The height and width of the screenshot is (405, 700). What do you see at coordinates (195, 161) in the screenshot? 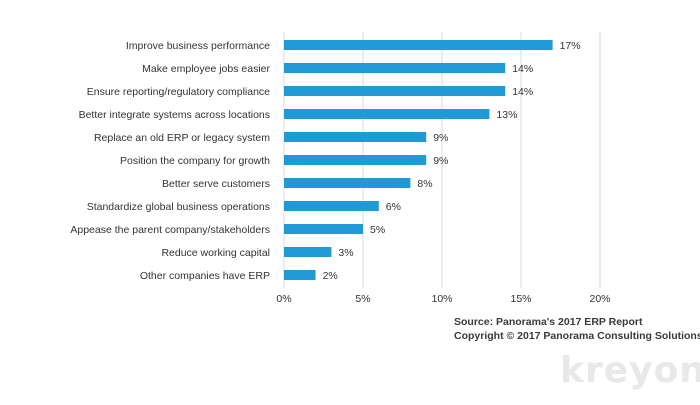
I see `category-label: Position the company for growth` at bounding box center [195, 161].